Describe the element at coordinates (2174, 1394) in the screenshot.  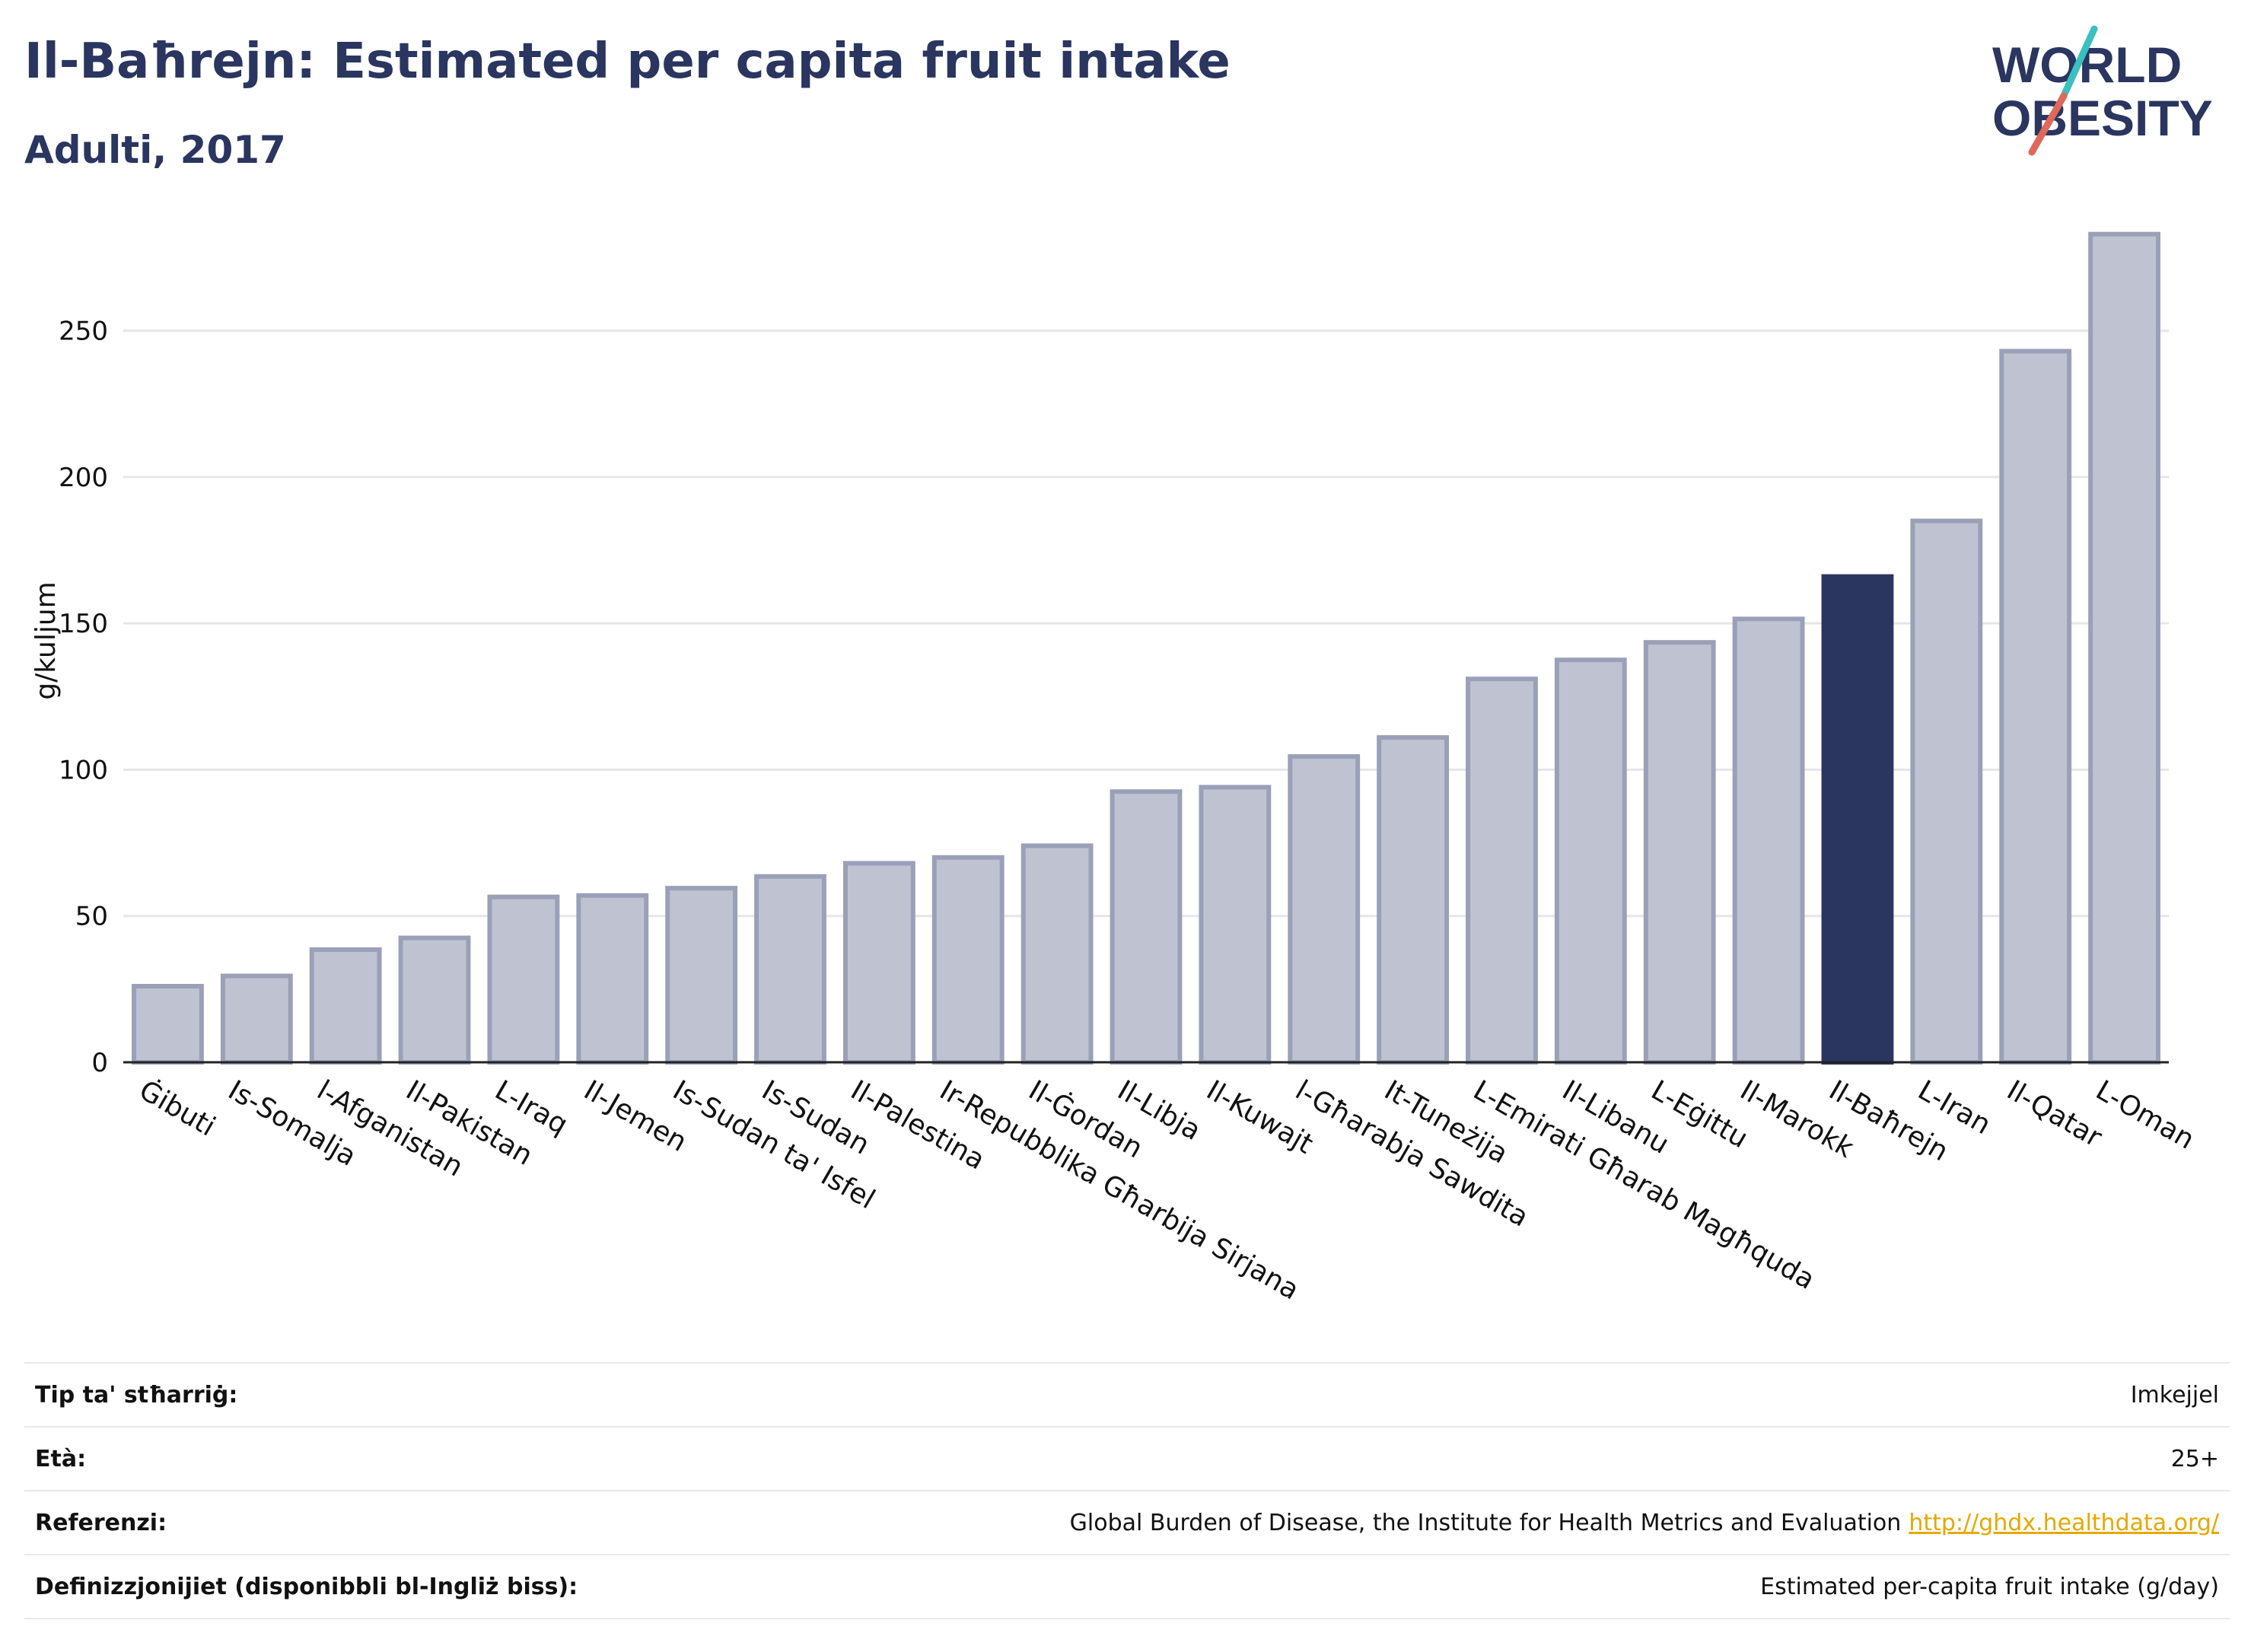
I see `info-value-text: Imkejjel` at that location.